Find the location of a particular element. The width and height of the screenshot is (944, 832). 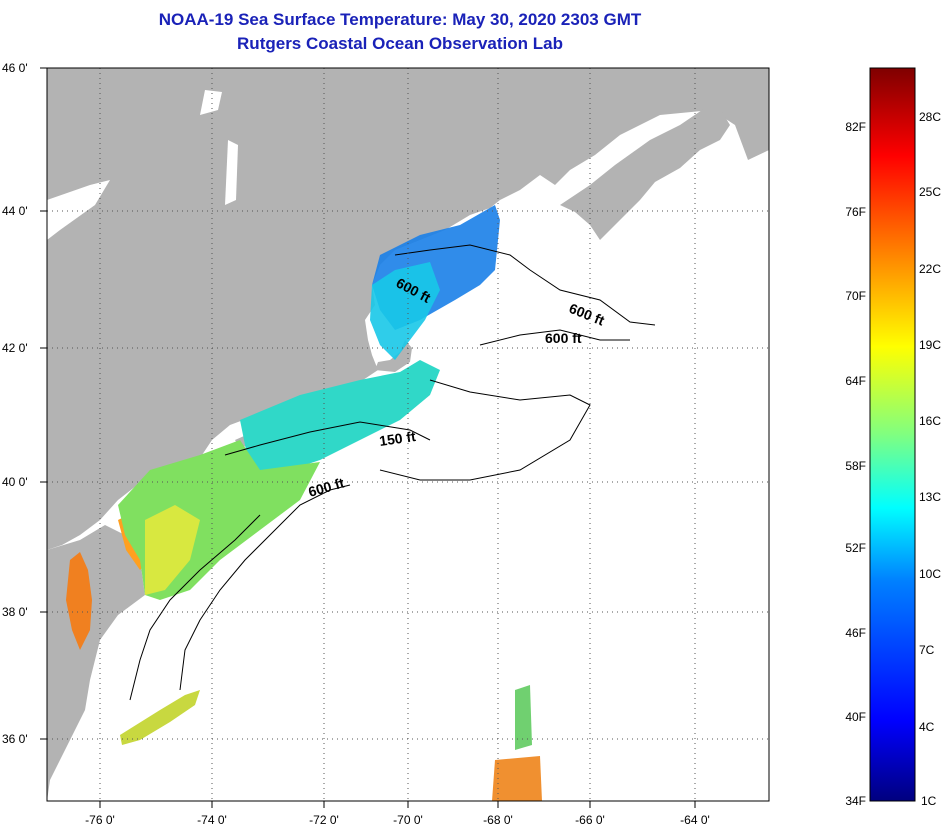

colorbar-f-label: 40F is located at coordinates (855, 717).